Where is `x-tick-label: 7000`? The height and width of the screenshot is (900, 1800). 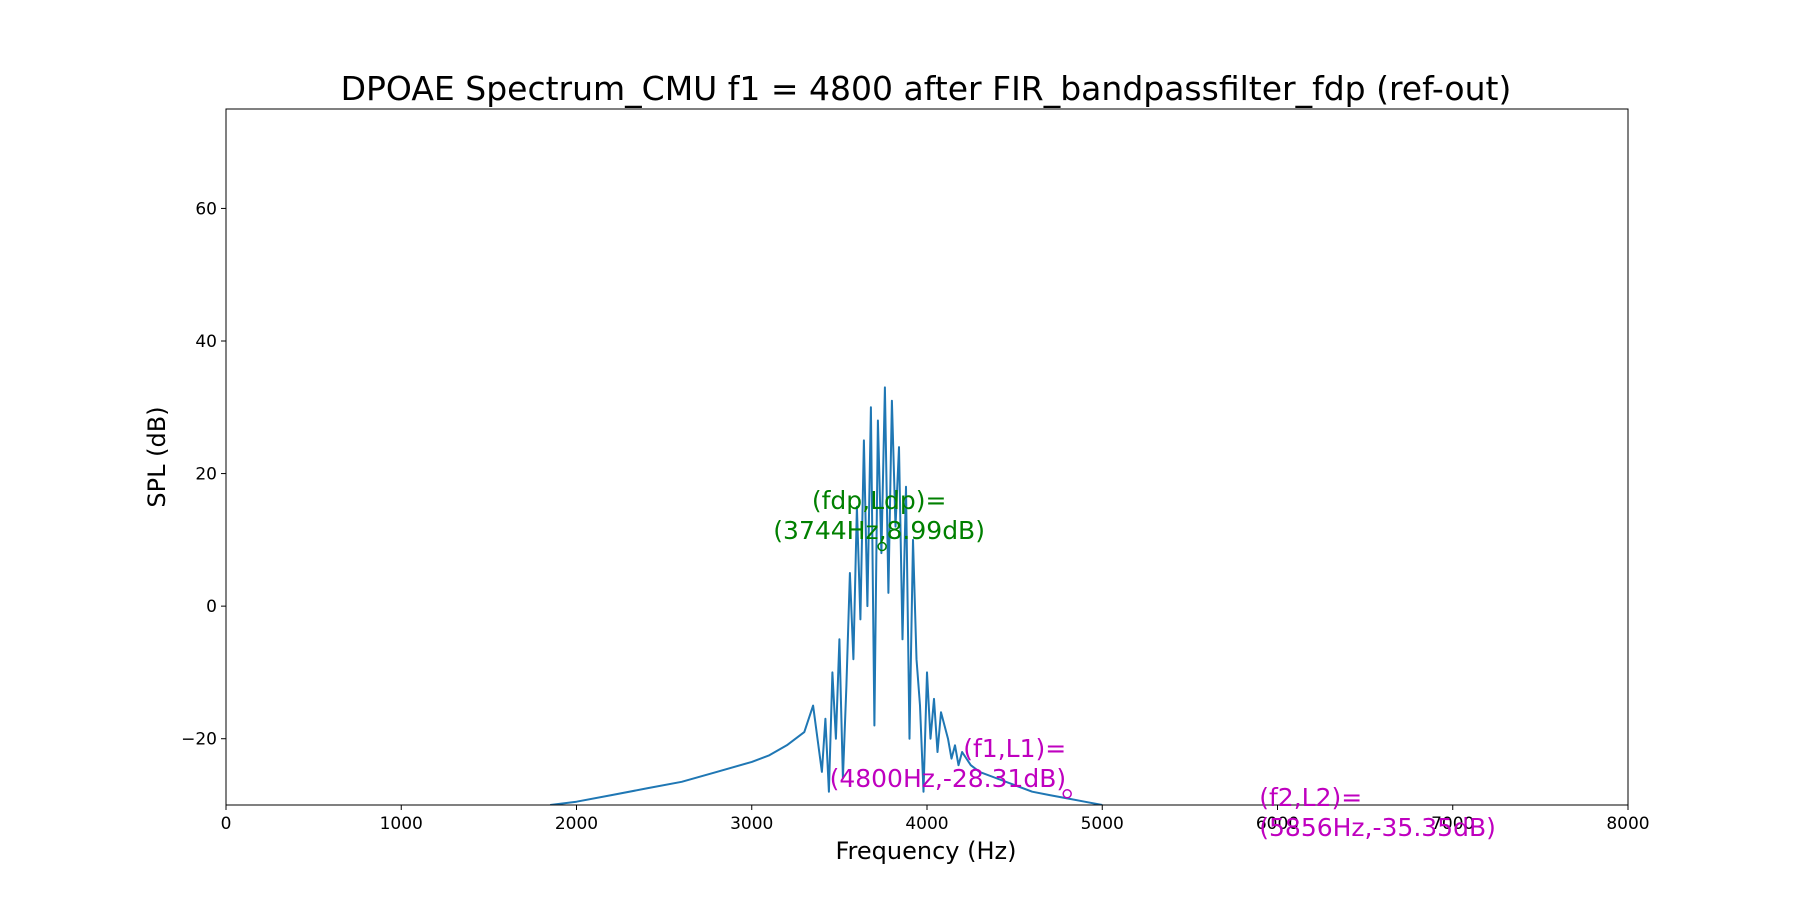
x-tick-label: 7000 is located at coordinates (1452, 824).